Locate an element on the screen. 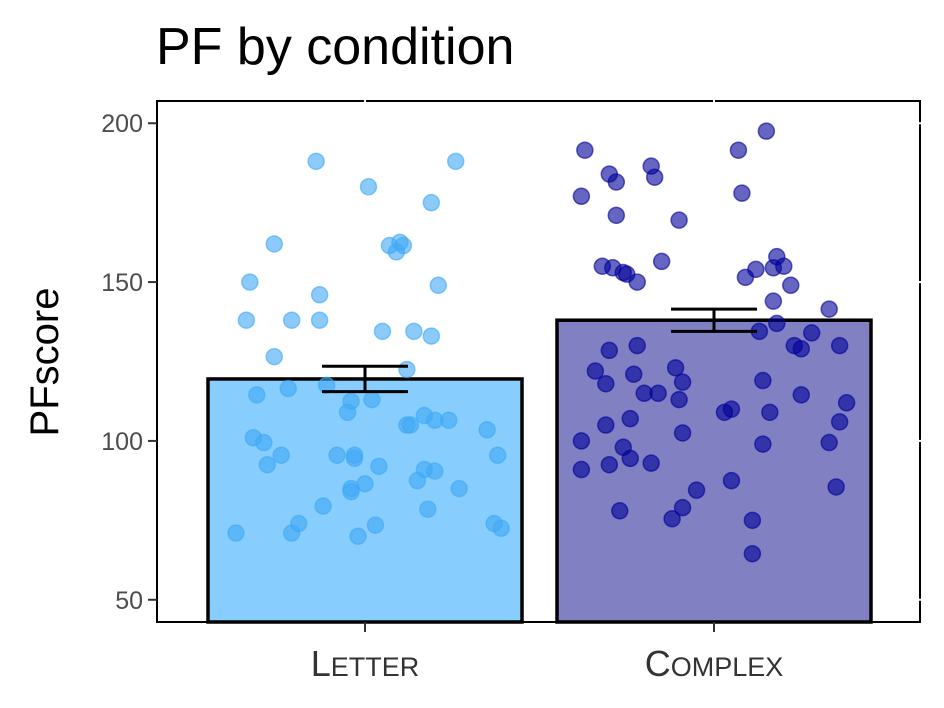 Image resolution: width=944 pixels, height=708 pixels. x-tick-label-letter: LETTER is located at coordinates (365, 663).